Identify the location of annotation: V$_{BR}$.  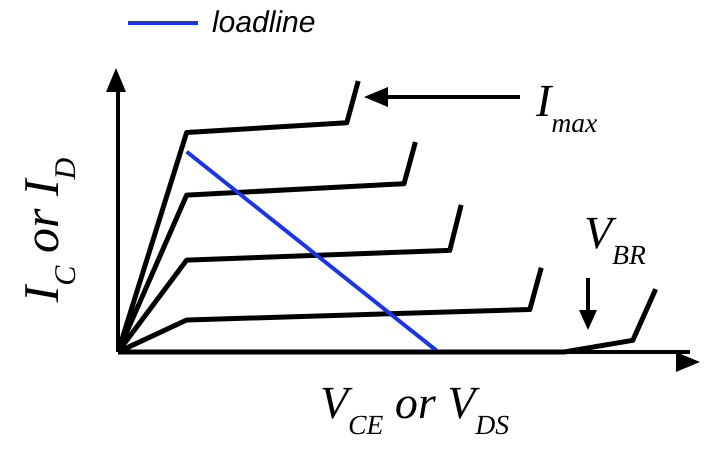
(615, 238).